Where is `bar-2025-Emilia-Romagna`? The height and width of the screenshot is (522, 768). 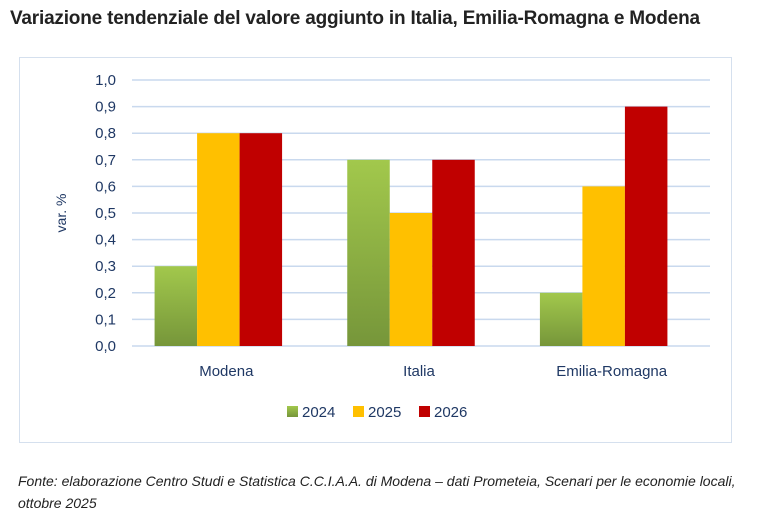
bar-2025-Emilia-Romagna is located at coordinates (603, 266).